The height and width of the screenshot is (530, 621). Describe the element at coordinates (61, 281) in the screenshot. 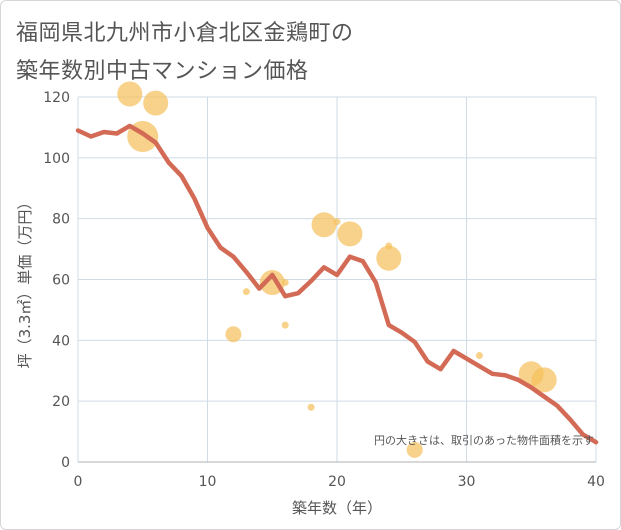

I see `y-tick-label: 60` at that location.